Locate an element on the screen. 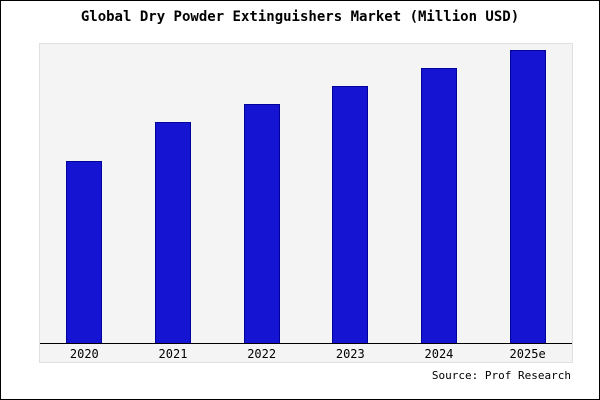 The height and width of the screenshot is (400, 600). bar-2023 is located at coordinates (350, 215).